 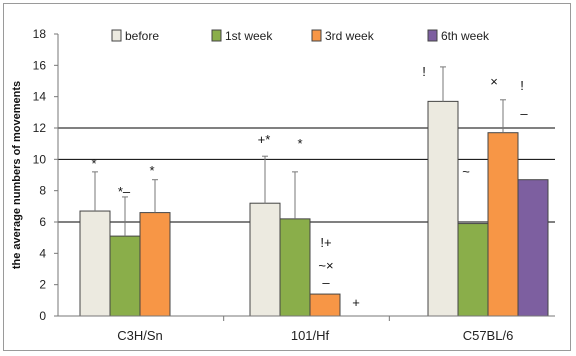 What do you see at coordinates (42, 222) in the screenshot?
I see `y-tick-label: 6` at bounding box center [42, 222].